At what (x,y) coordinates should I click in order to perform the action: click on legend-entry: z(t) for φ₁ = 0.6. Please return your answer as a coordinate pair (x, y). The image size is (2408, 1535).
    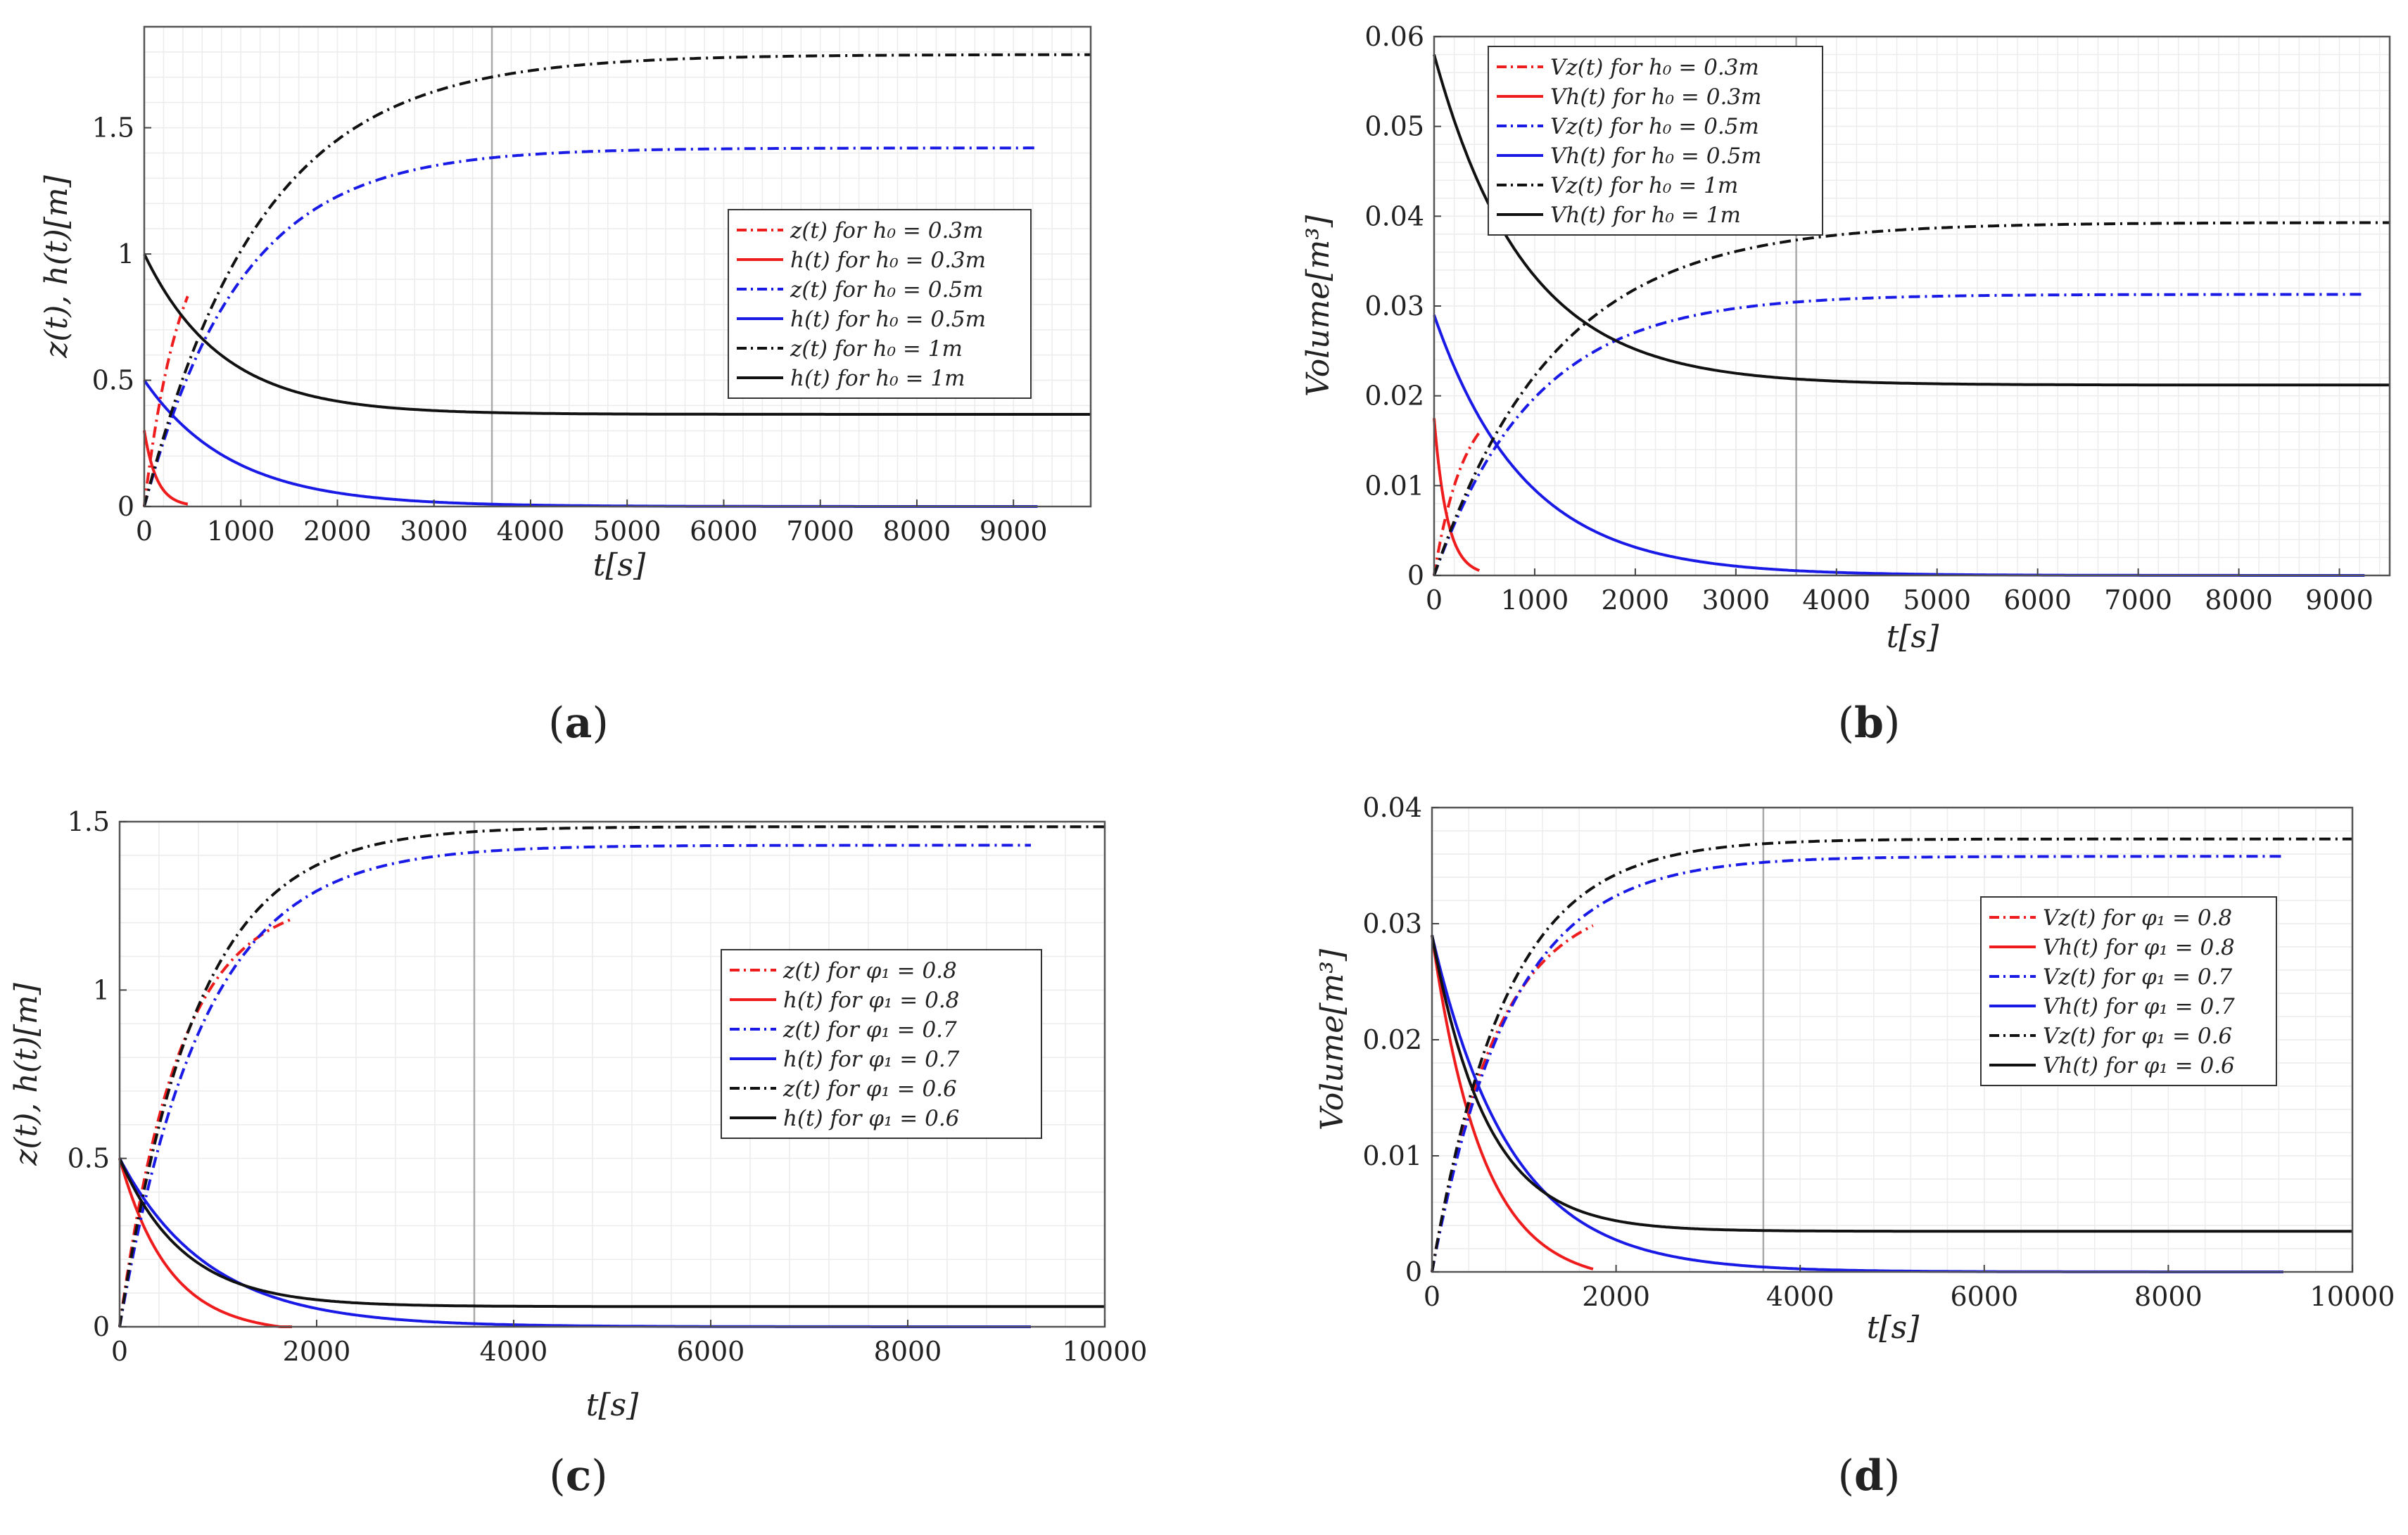
    Looking at the image, I should click on (869, 1089).